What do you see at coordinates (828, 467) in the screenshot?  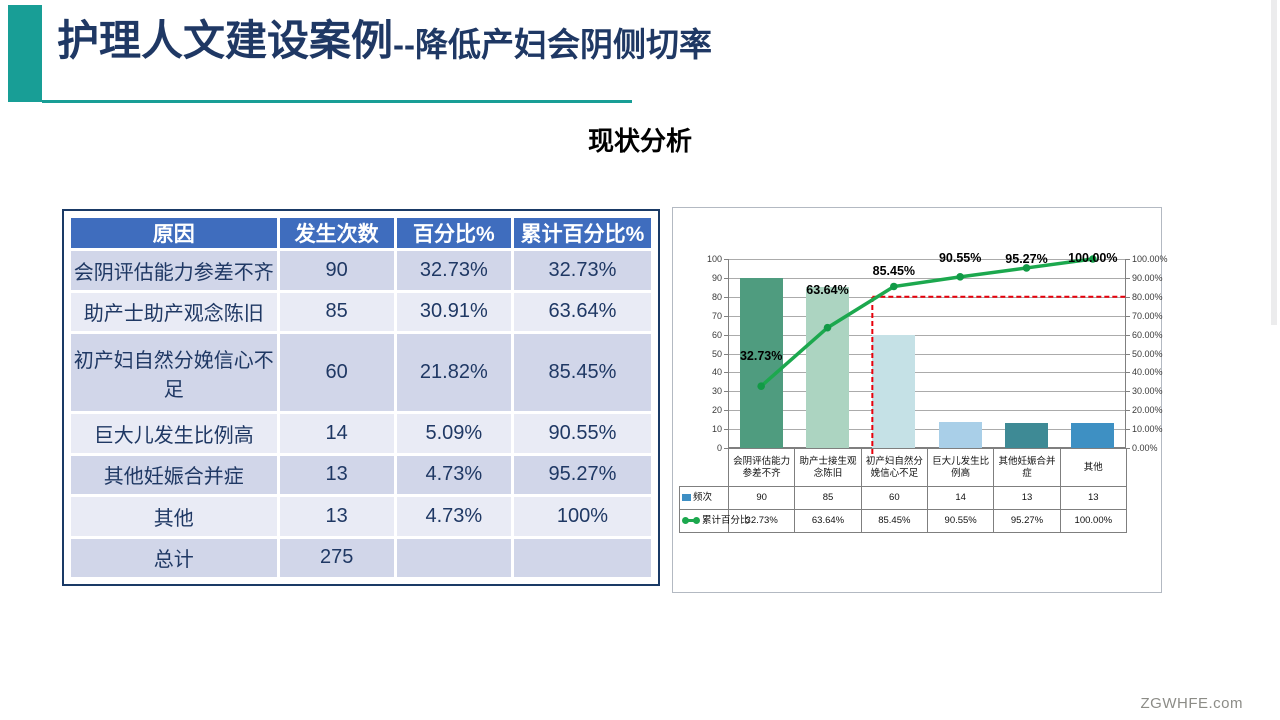 I see `category-cell: 助产士接生观念陈旧` at bounding box center [828, 467].